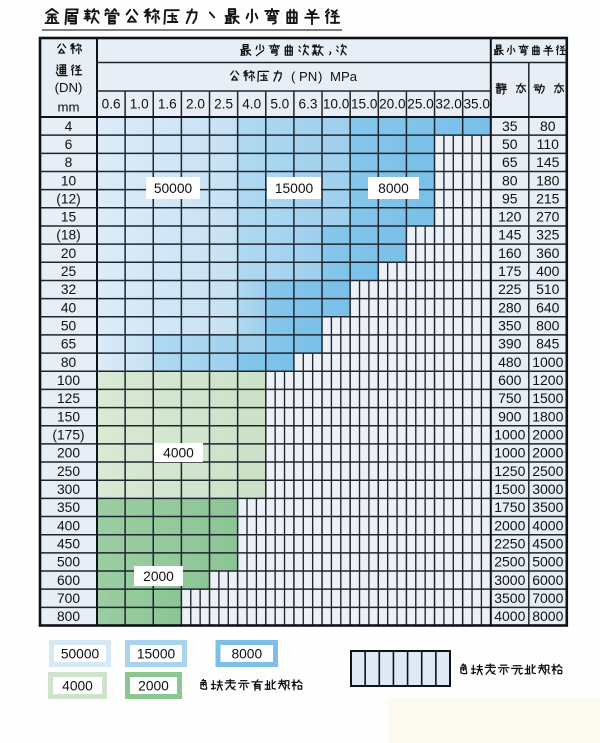 This screenshot has height=743, width=600. I want to click on svg-text: 35, so click(510, 126).